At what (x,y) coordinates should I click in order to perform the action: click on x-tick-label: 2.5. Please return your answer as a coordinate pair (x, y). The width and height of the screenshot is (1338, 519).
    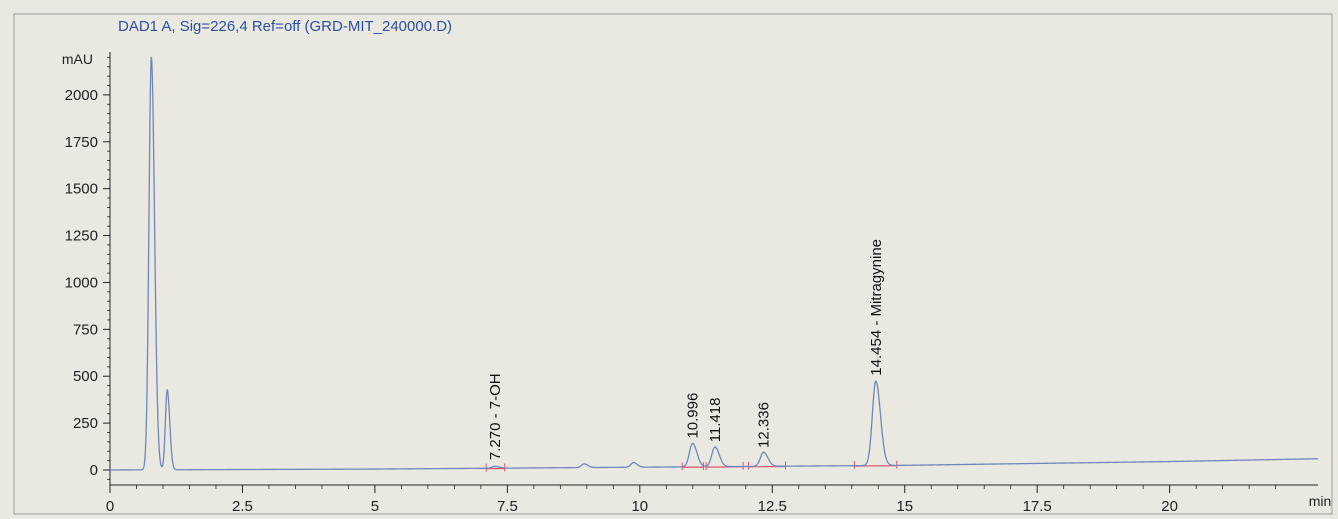
    Looking at the image, I should click on (242, 506).